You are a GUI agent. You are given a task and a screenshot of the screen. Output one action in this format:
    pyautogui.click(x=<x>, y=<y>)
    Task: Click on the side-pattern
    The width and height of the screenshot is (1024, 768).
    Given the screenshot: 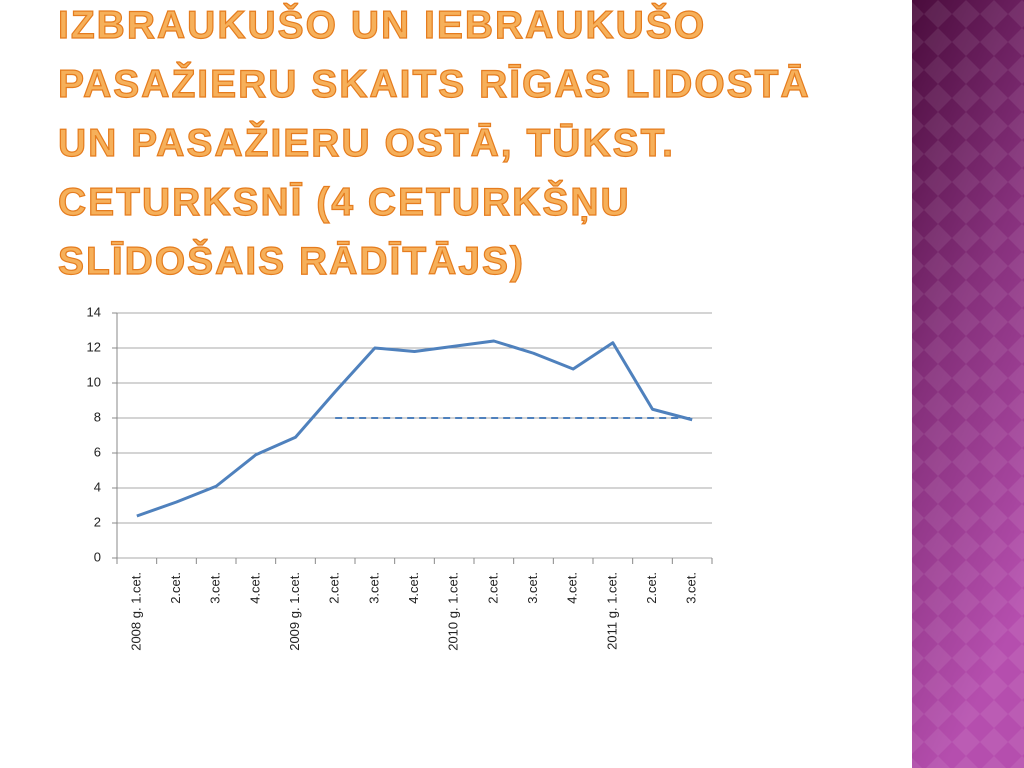 What is the action you would take?
    pyautogui.click(x=968, y=384)
    